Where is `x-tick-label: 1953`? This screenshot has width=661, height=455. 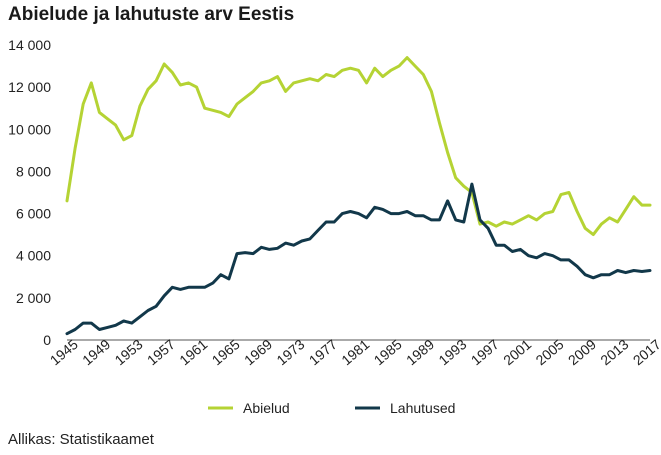
x-tick-label: 1953 is located at coordinates (128, 352).